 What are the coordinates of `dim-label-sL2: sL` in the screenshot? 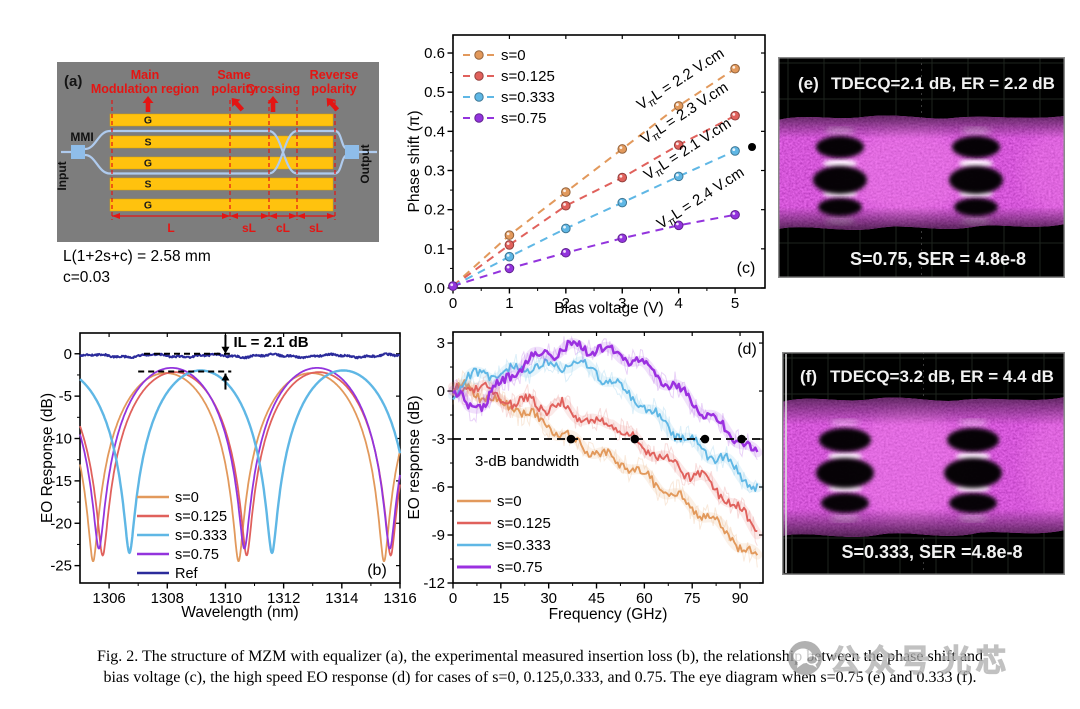 It's located at (316, 228).